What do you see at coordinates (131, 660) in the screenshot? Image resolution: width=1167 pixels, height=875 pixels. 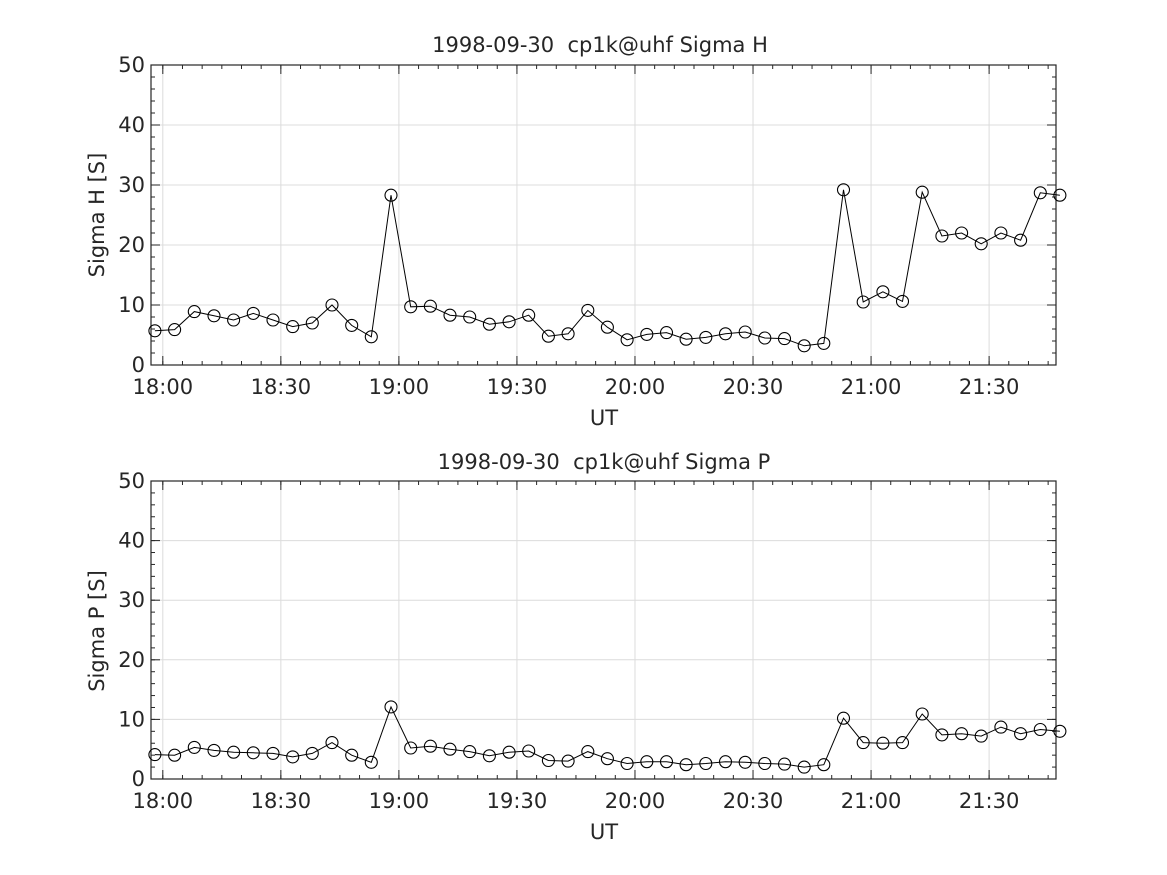 I see `sigma-p-y-tick-label: 20` at bounding box center [131, 660].